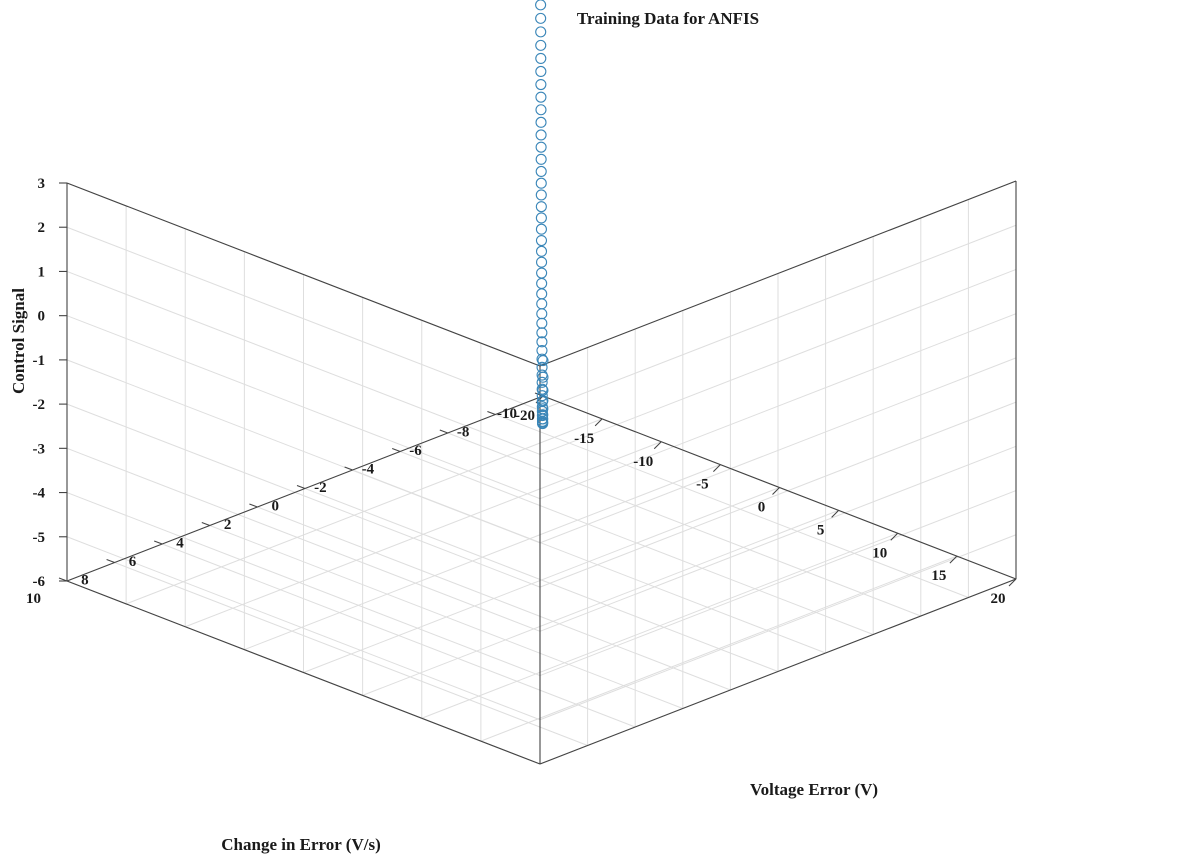  What do you see at coordinates (702, 485) in the screenshot?
I see `x-tick-label: -5` at bounding box center [702, 485].